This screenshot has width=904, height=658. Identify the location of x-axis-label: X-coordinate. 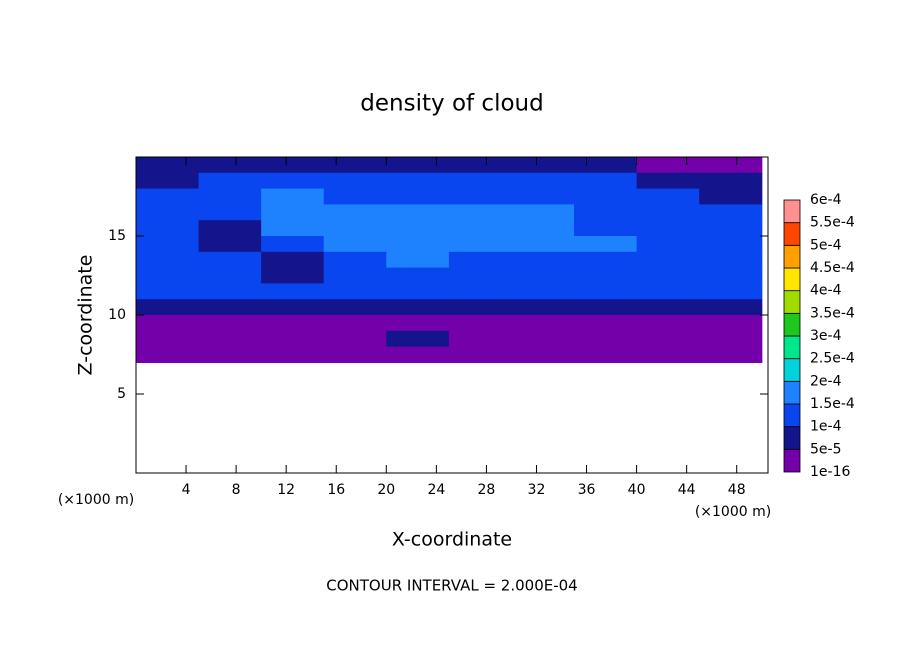
(452, 540).